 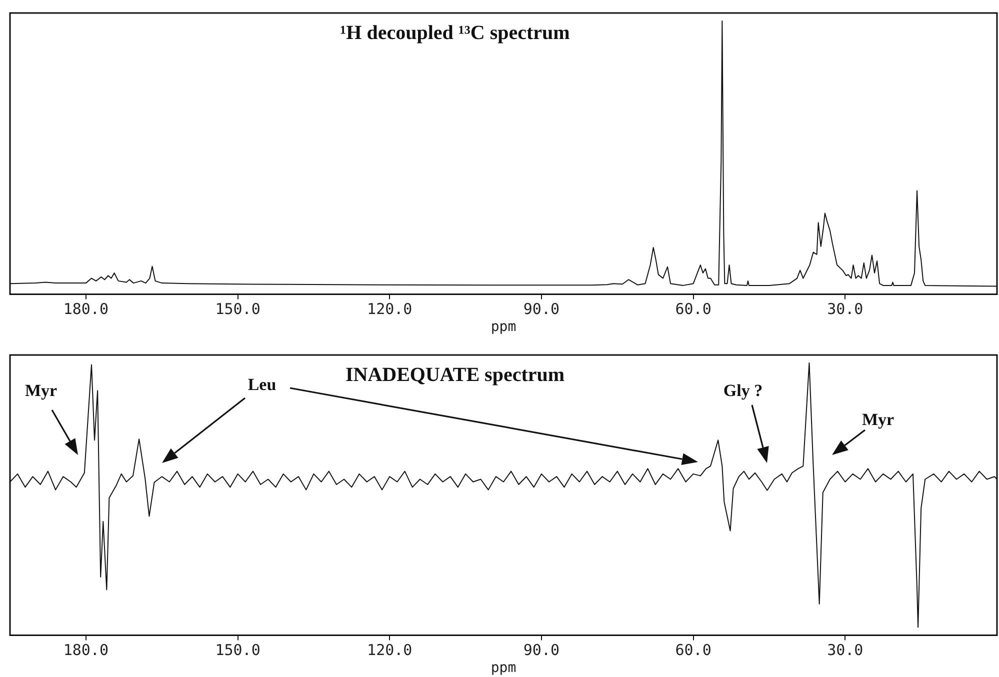 What do you see at coordinates (743, 391) in the screenshot?
I see `annotation: Gly ?` at bounding box center [743, 391].